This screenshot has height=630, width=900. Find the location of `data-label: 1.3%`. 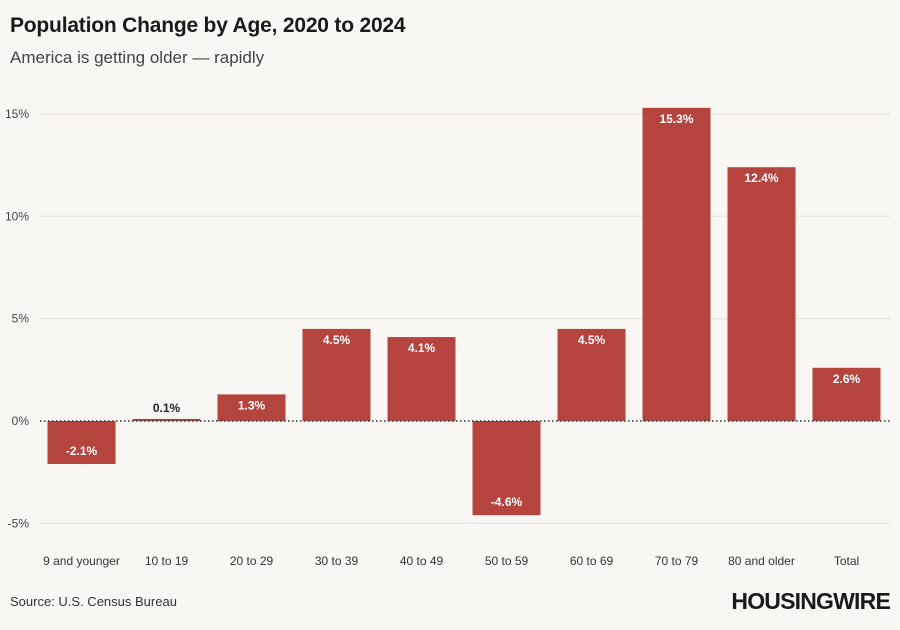

data-label: 1.3% is located at coordinates (252, 405).